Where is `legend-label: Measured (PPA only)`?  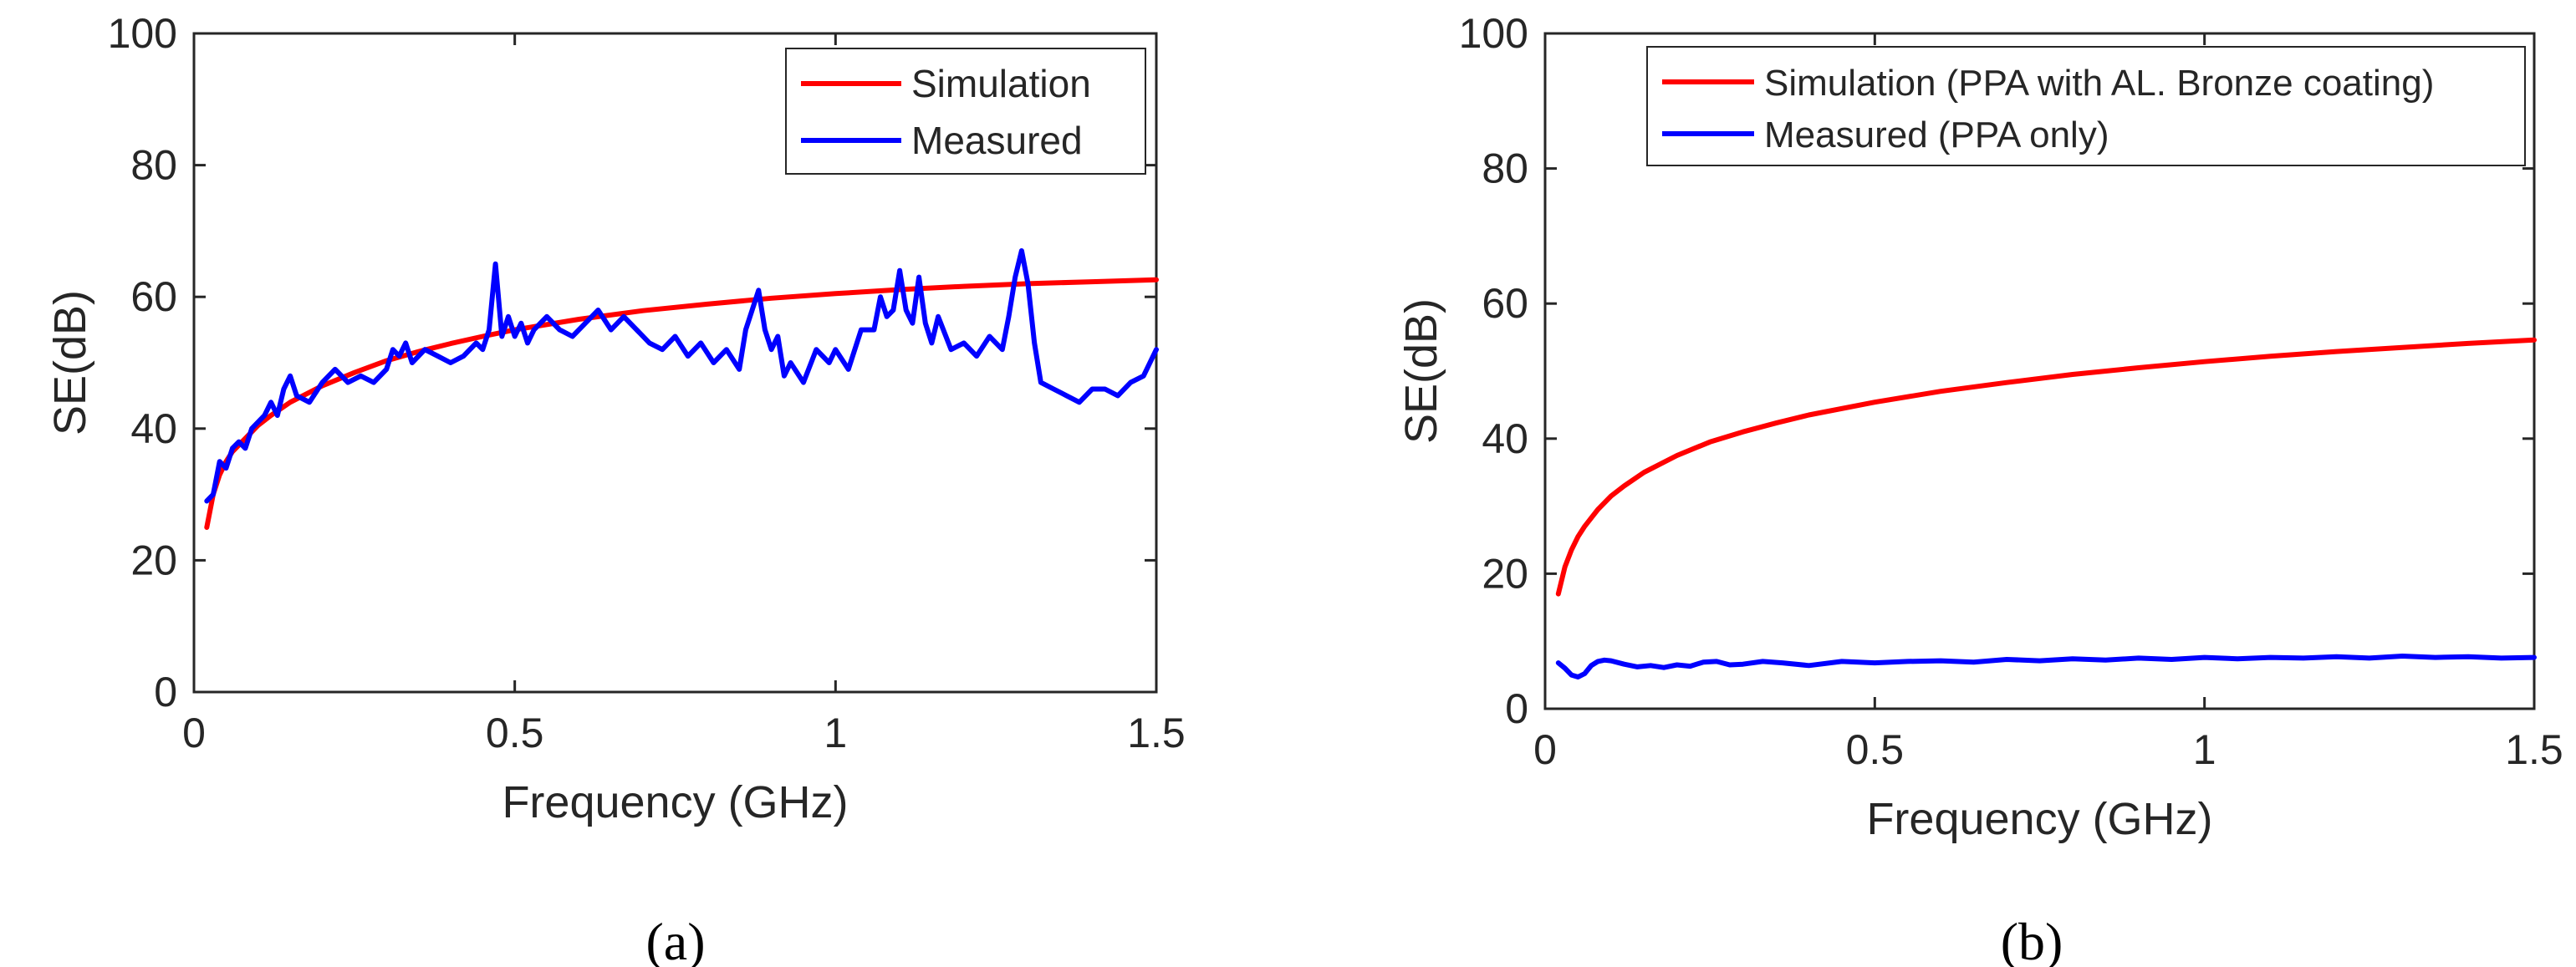
legend-label: Measured (PPA only) is located at coordinates (1936, 135).